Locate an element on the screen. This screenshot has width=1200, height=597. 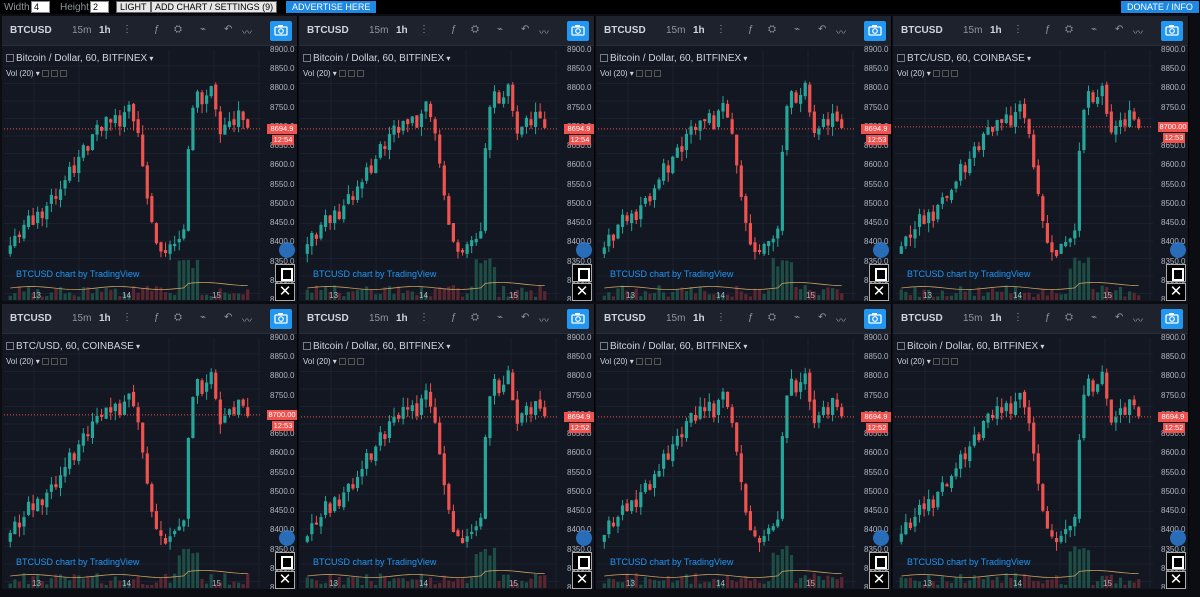
advertise-button: ADVERTISE HERE is located at coordinates (331, 7).